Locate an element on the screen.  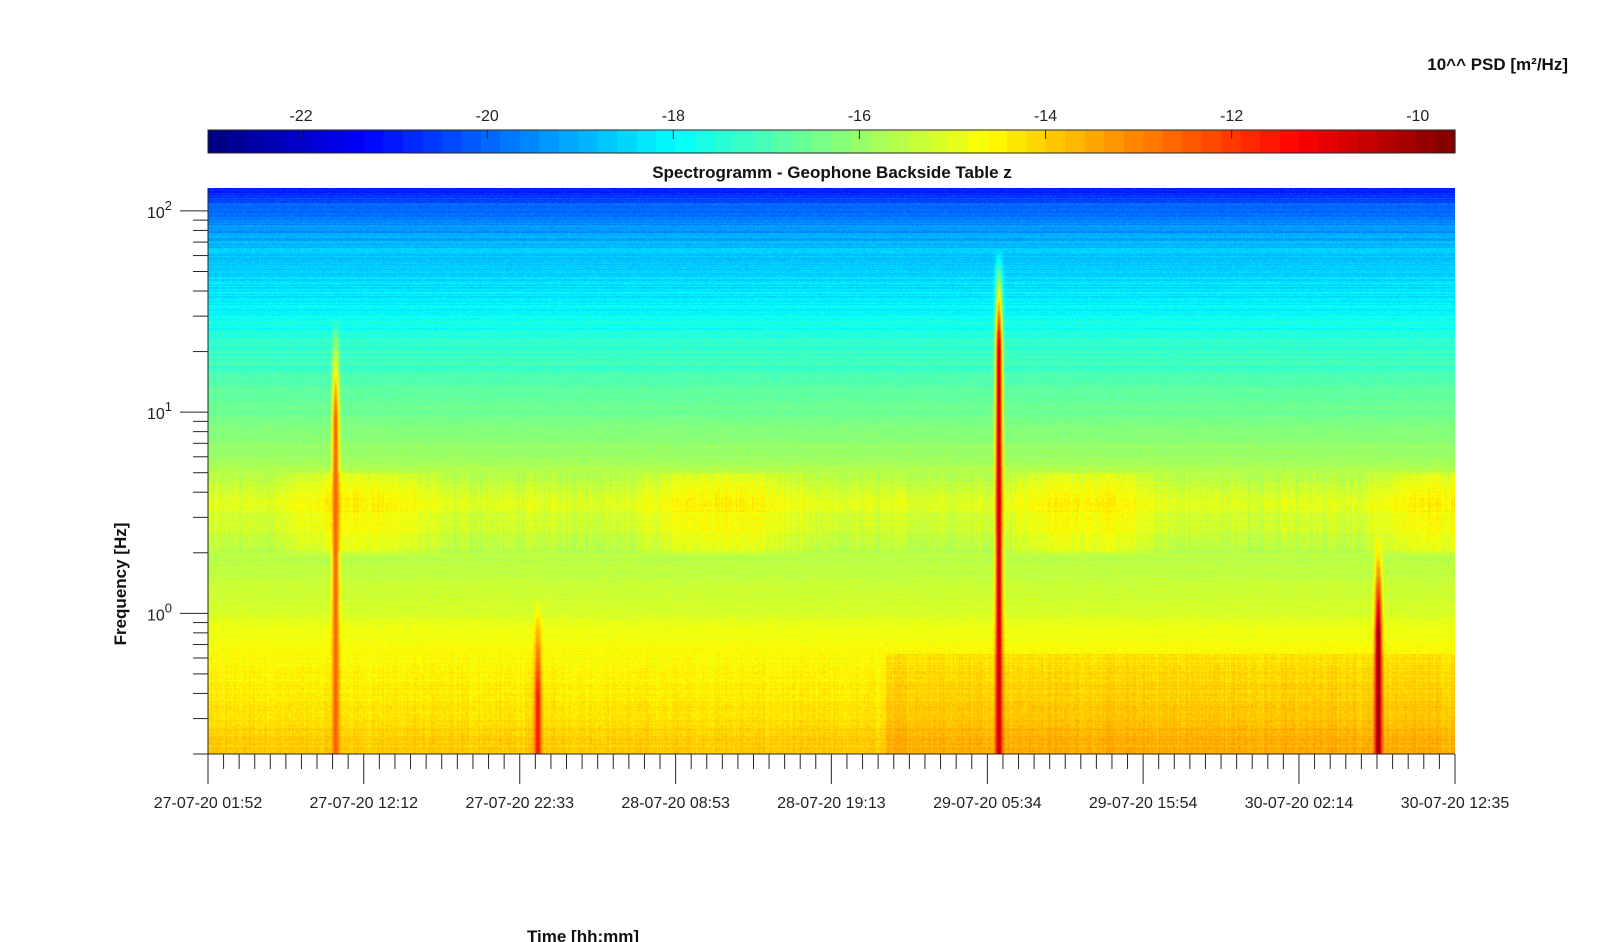
colorbar-tick-label: -18 is located at coordinates (673, 116).